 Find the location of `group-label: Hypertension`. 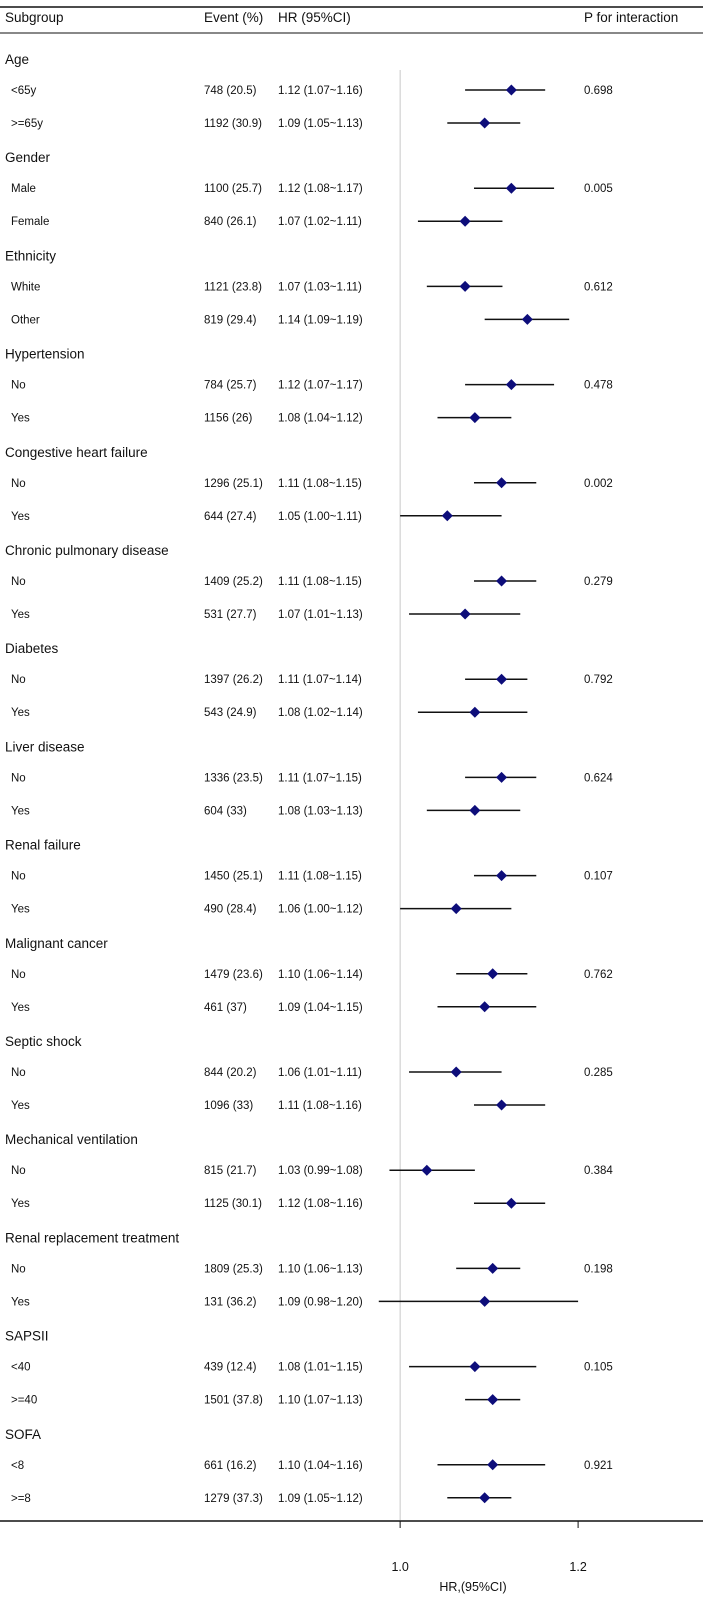

group-label: Hypertension is located at coordinates (45, 354).